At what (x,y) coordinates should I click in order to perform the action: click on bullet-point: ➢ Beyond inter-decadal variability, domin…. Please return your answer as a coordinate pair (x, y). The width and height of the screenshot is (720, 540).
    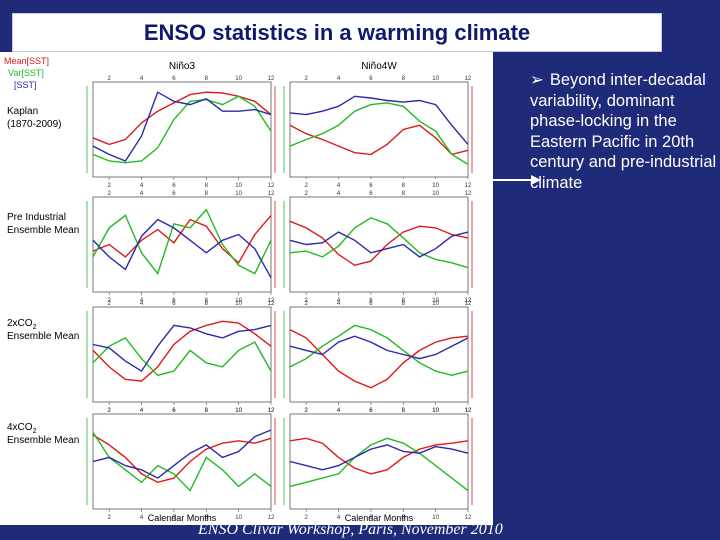
    Looking at the image, I should click on (624, 132).